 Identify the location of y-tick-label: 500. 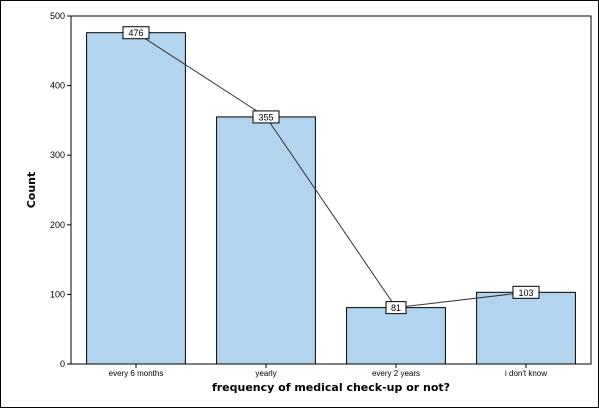
(57, 16).